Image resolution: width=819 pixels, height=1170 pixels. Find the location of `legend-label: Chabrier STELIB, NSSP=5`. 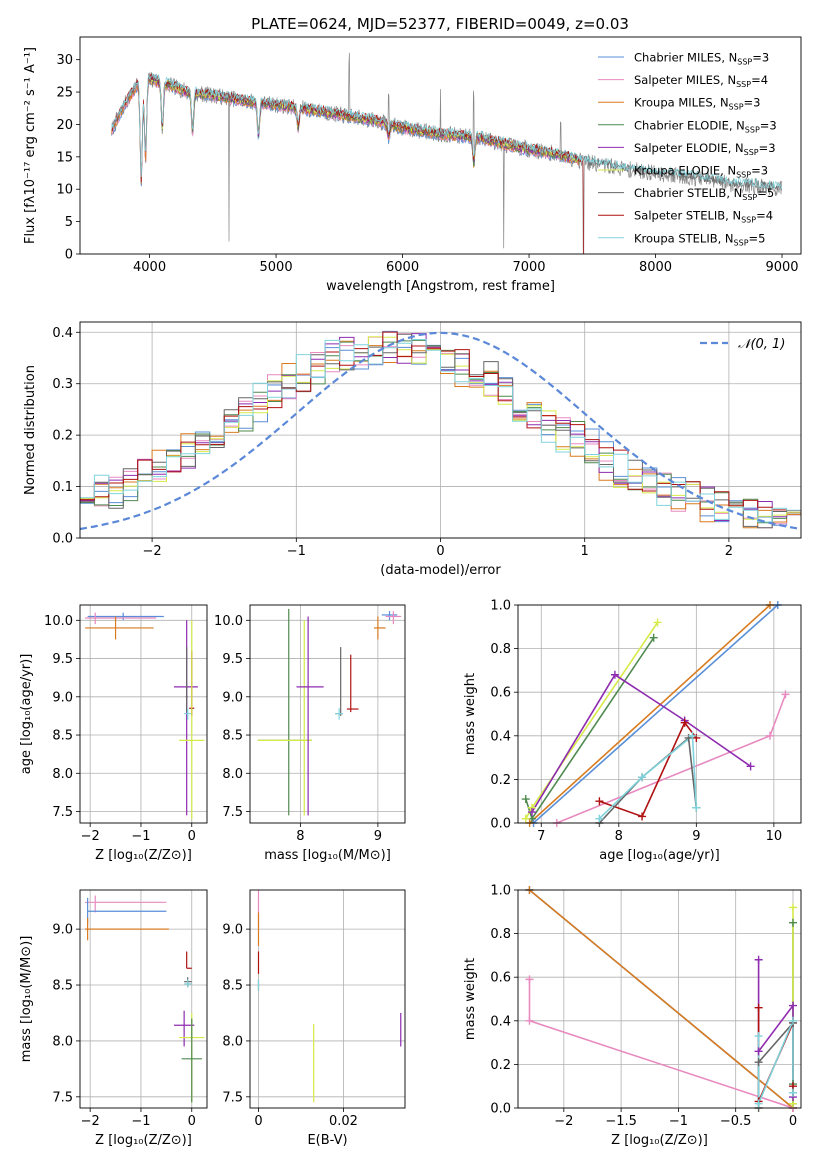

legend-label: Chabrier STELIB, NSSP=5 is located at coordinates (704, 194).